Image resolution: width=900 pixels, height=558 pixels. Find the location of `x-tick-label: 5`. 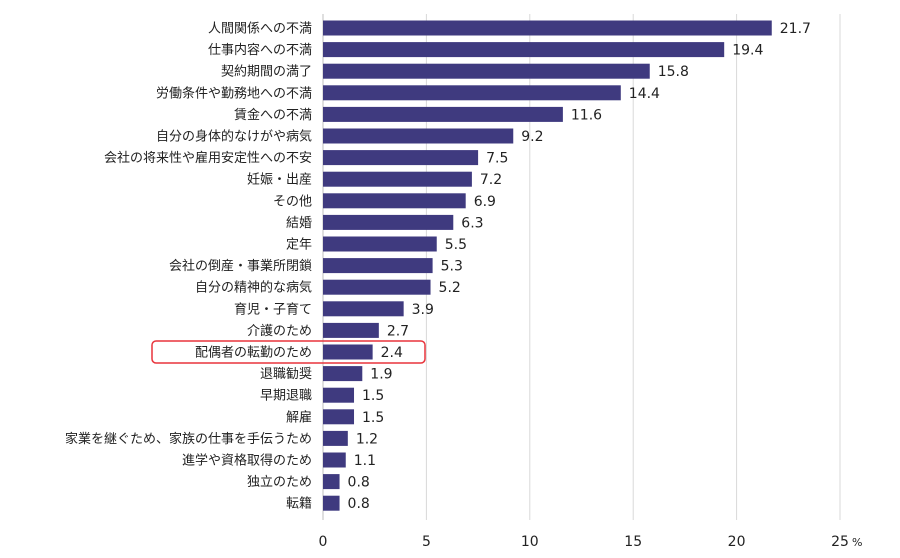

x-tick-label: 5 is located at coordinates (426, 542).